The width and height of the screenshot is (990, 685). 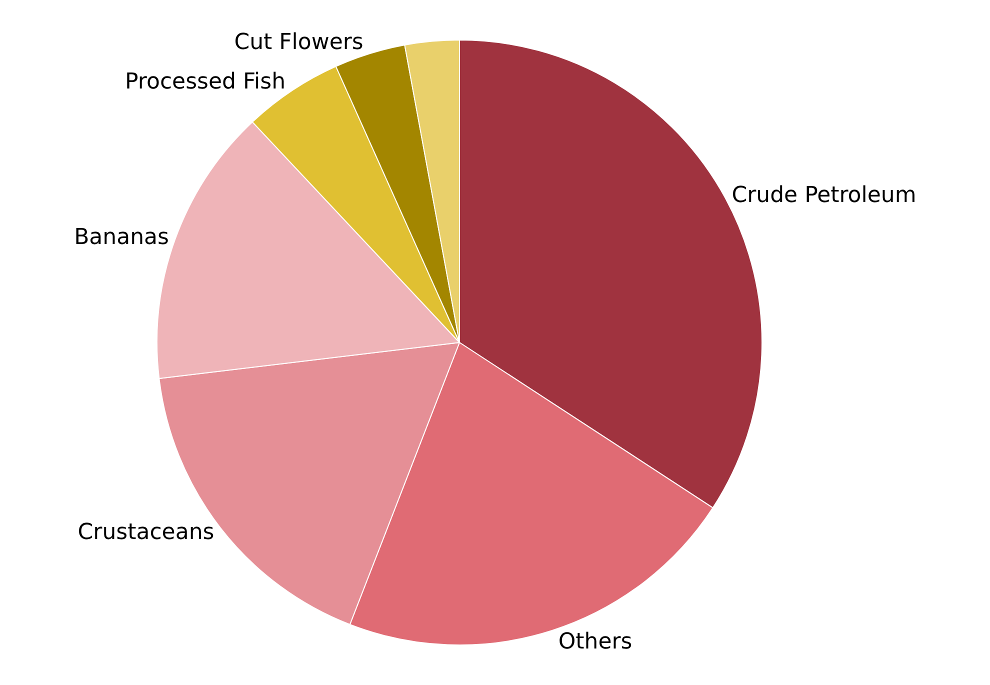 I want to click on slice-label: Crustaceans, so click(x=146, y=533).